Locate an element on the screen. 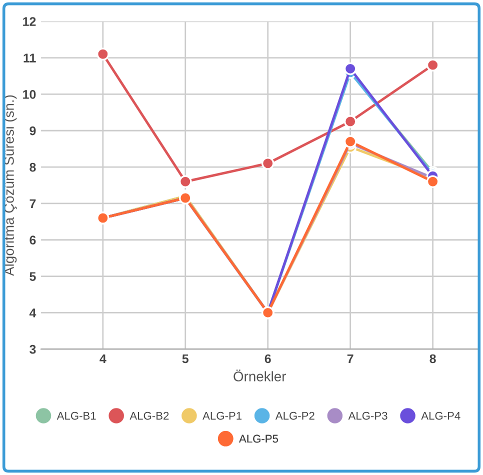 This screenshot has width=483, height=475. legend-label: ALG-B1 is located at coordinates (76, 416).